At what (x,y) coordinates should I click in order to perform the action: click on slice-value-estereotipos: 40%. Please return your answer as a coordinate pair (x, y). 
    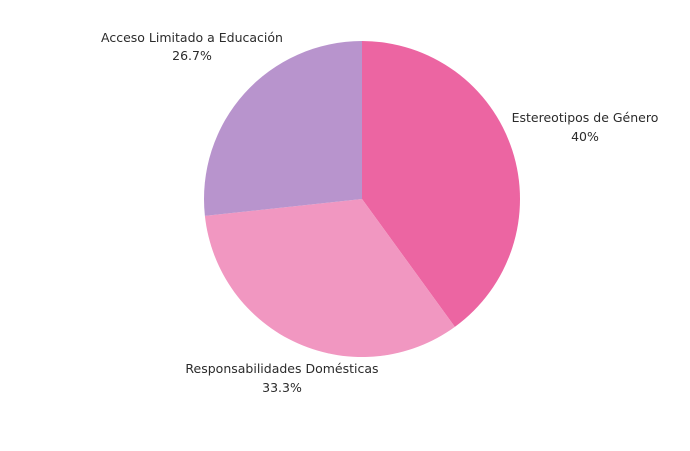
    Looking at the image, I should click on (585, 136).